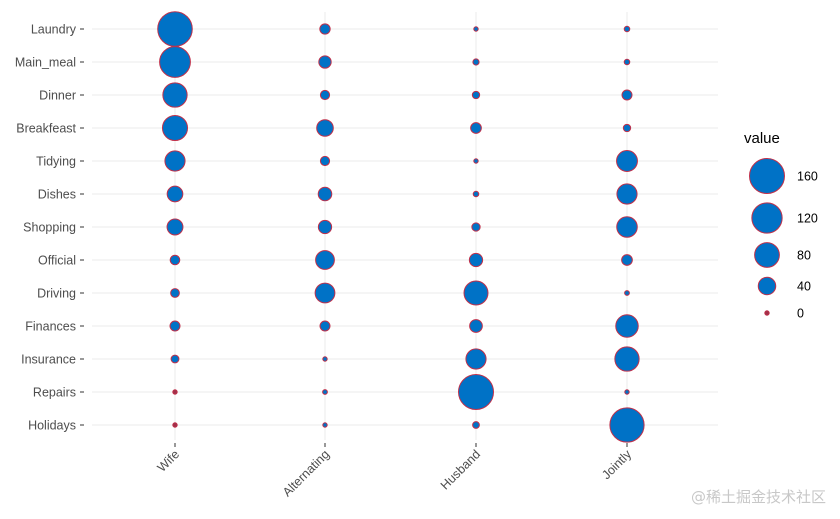 The height and width of the screenshot is (519, 840). I want to click on point-laundry-husband, so click(476, 29).